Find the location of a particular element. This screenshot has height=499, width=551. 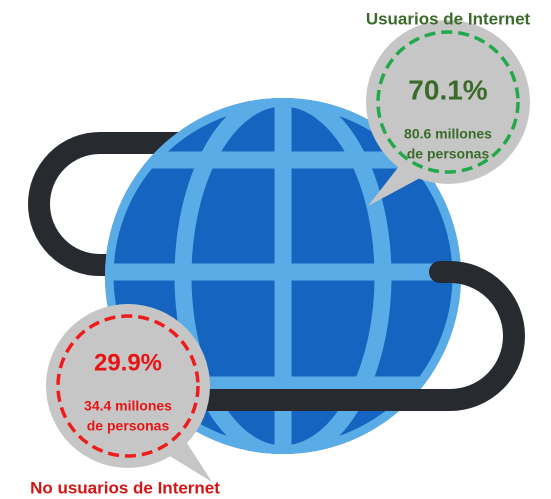

non-users-title: No usuarios de Internet is located at coordinates (125, 487).